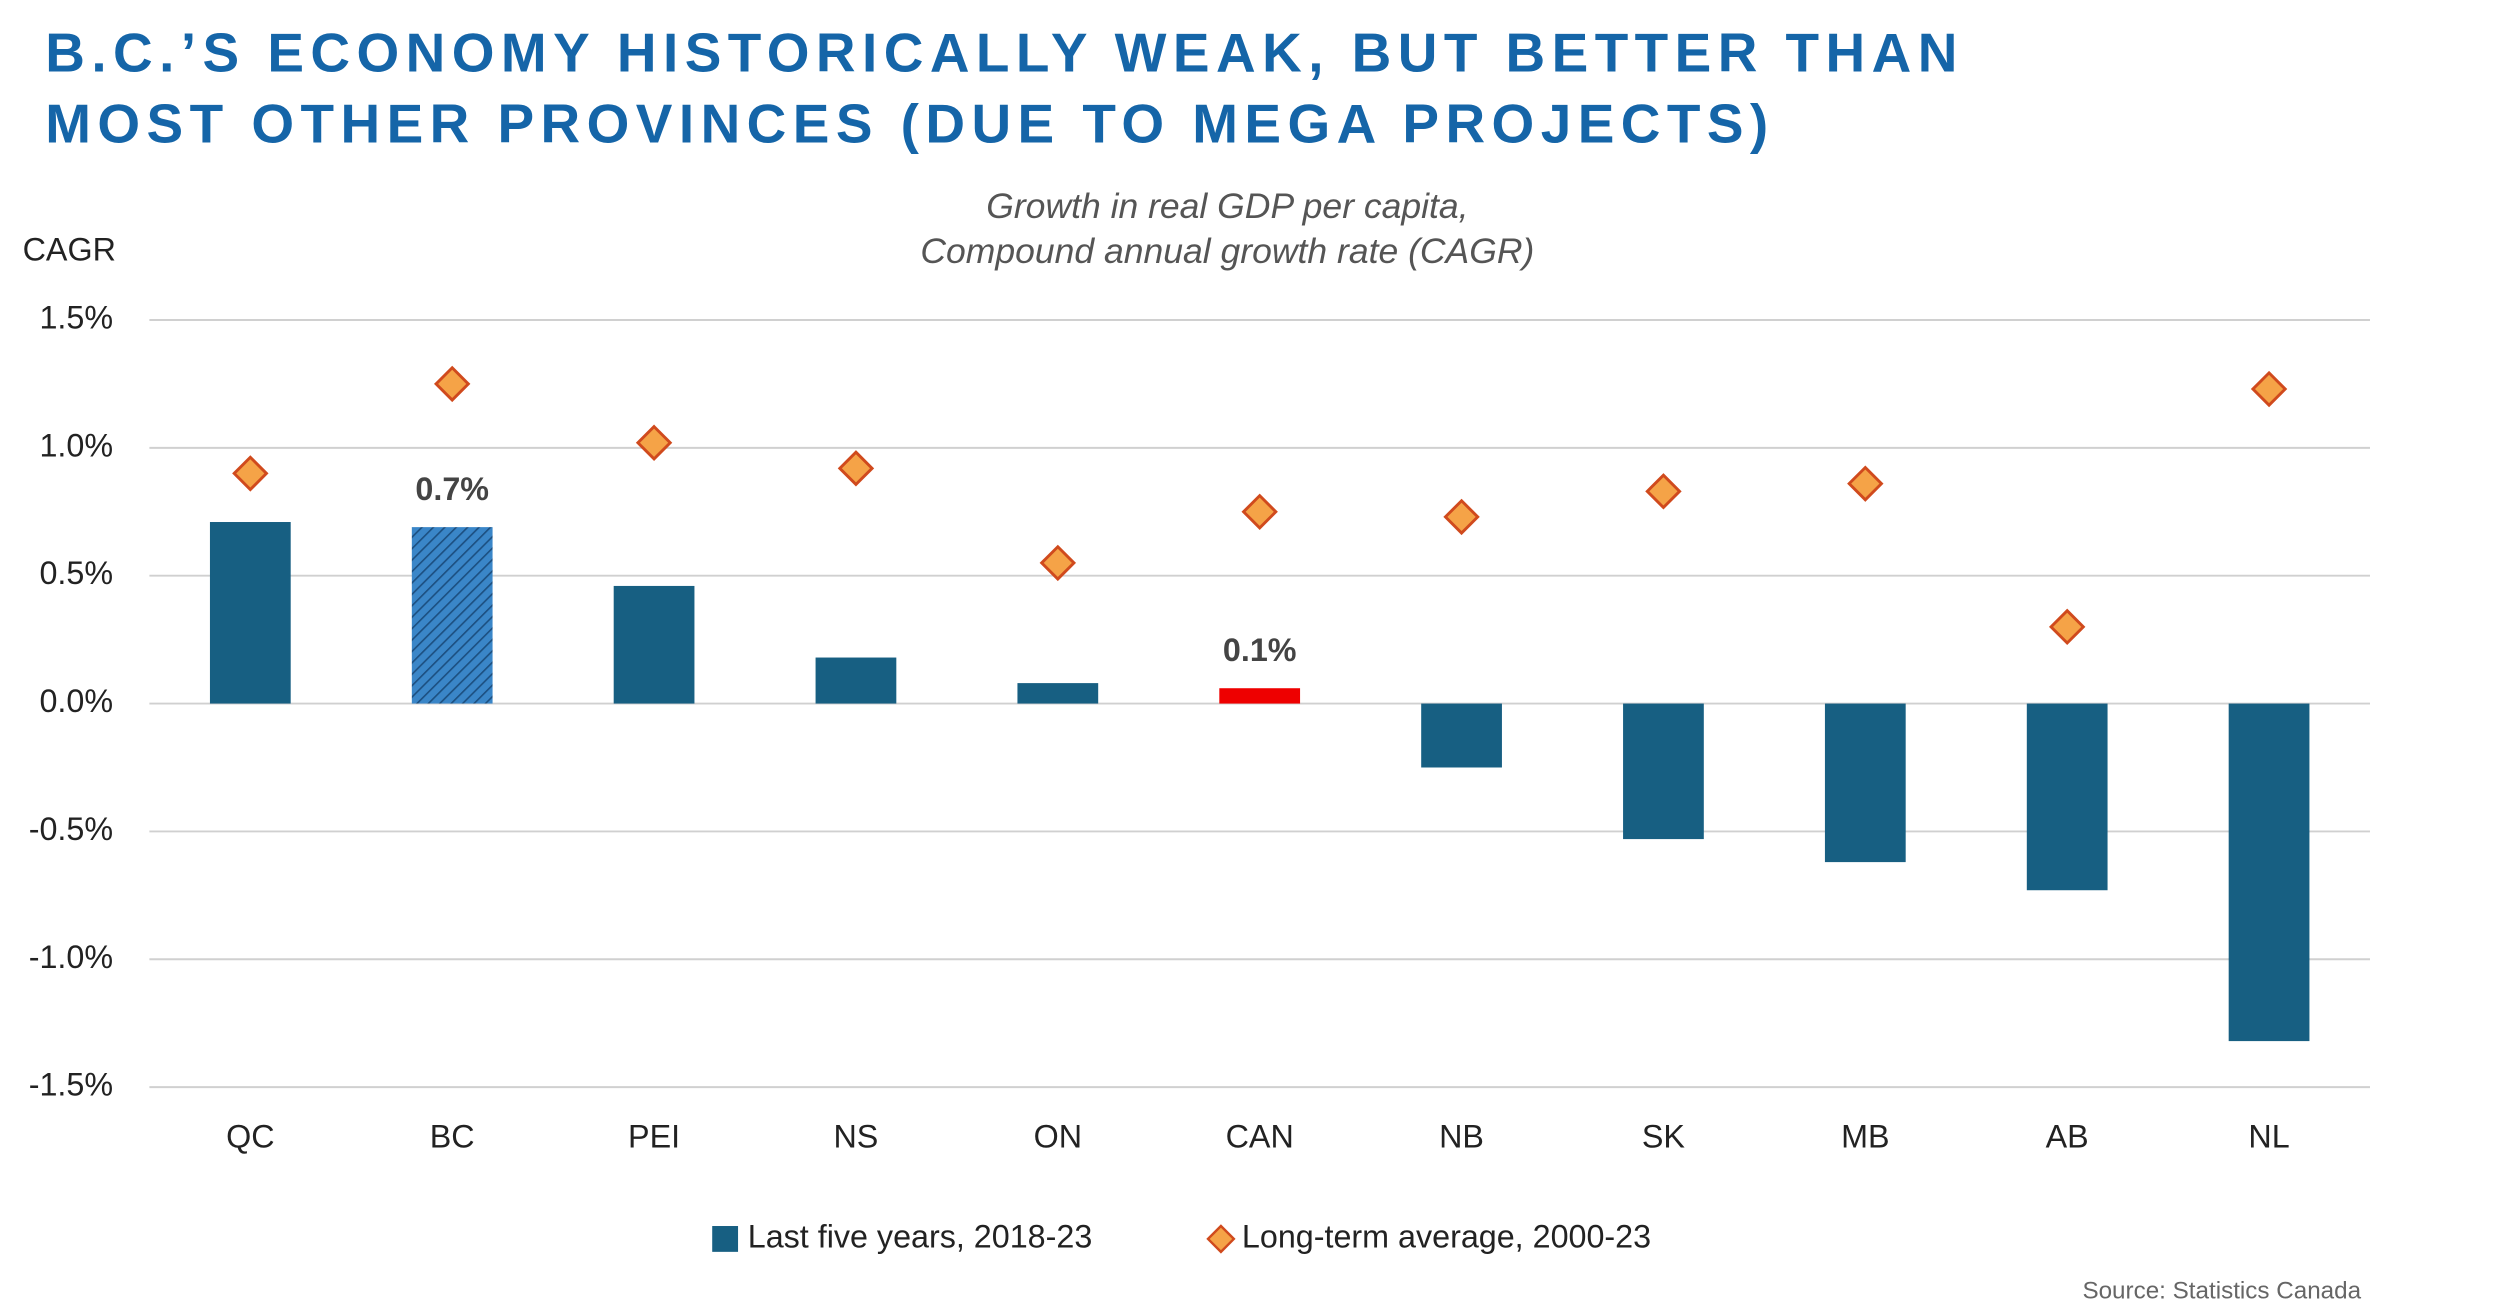 Image resolution: width=2500 pixels, height=1307 pixels. I want to click on x-tick-label: NS, so click(856, 1136).